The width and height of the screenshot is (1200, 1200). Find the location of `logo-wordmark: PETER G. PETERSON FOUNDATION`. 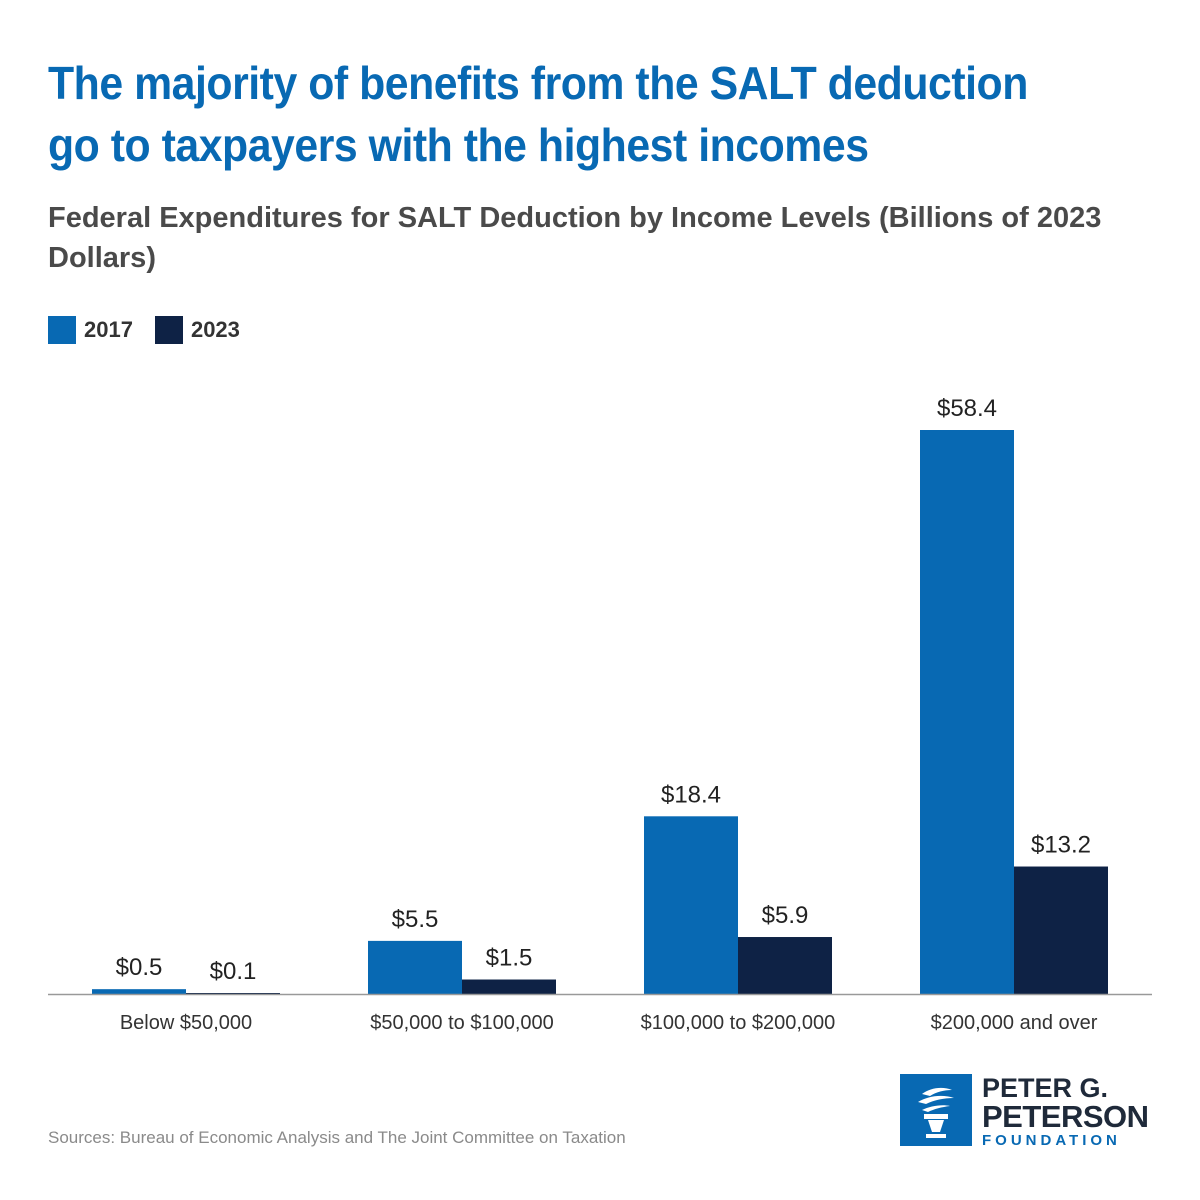

logo-wordmark: PETER G. PETERSON FOUNDATION is located at coordinates (1072, 1112).